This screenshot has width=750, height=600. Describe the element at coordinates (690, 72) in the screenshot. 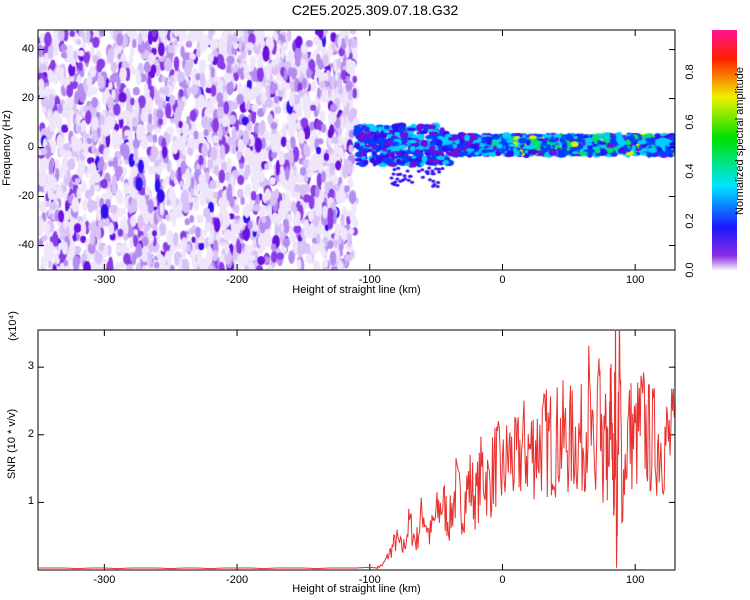

I see `colorbar-tick-label: 0.8` at that location.